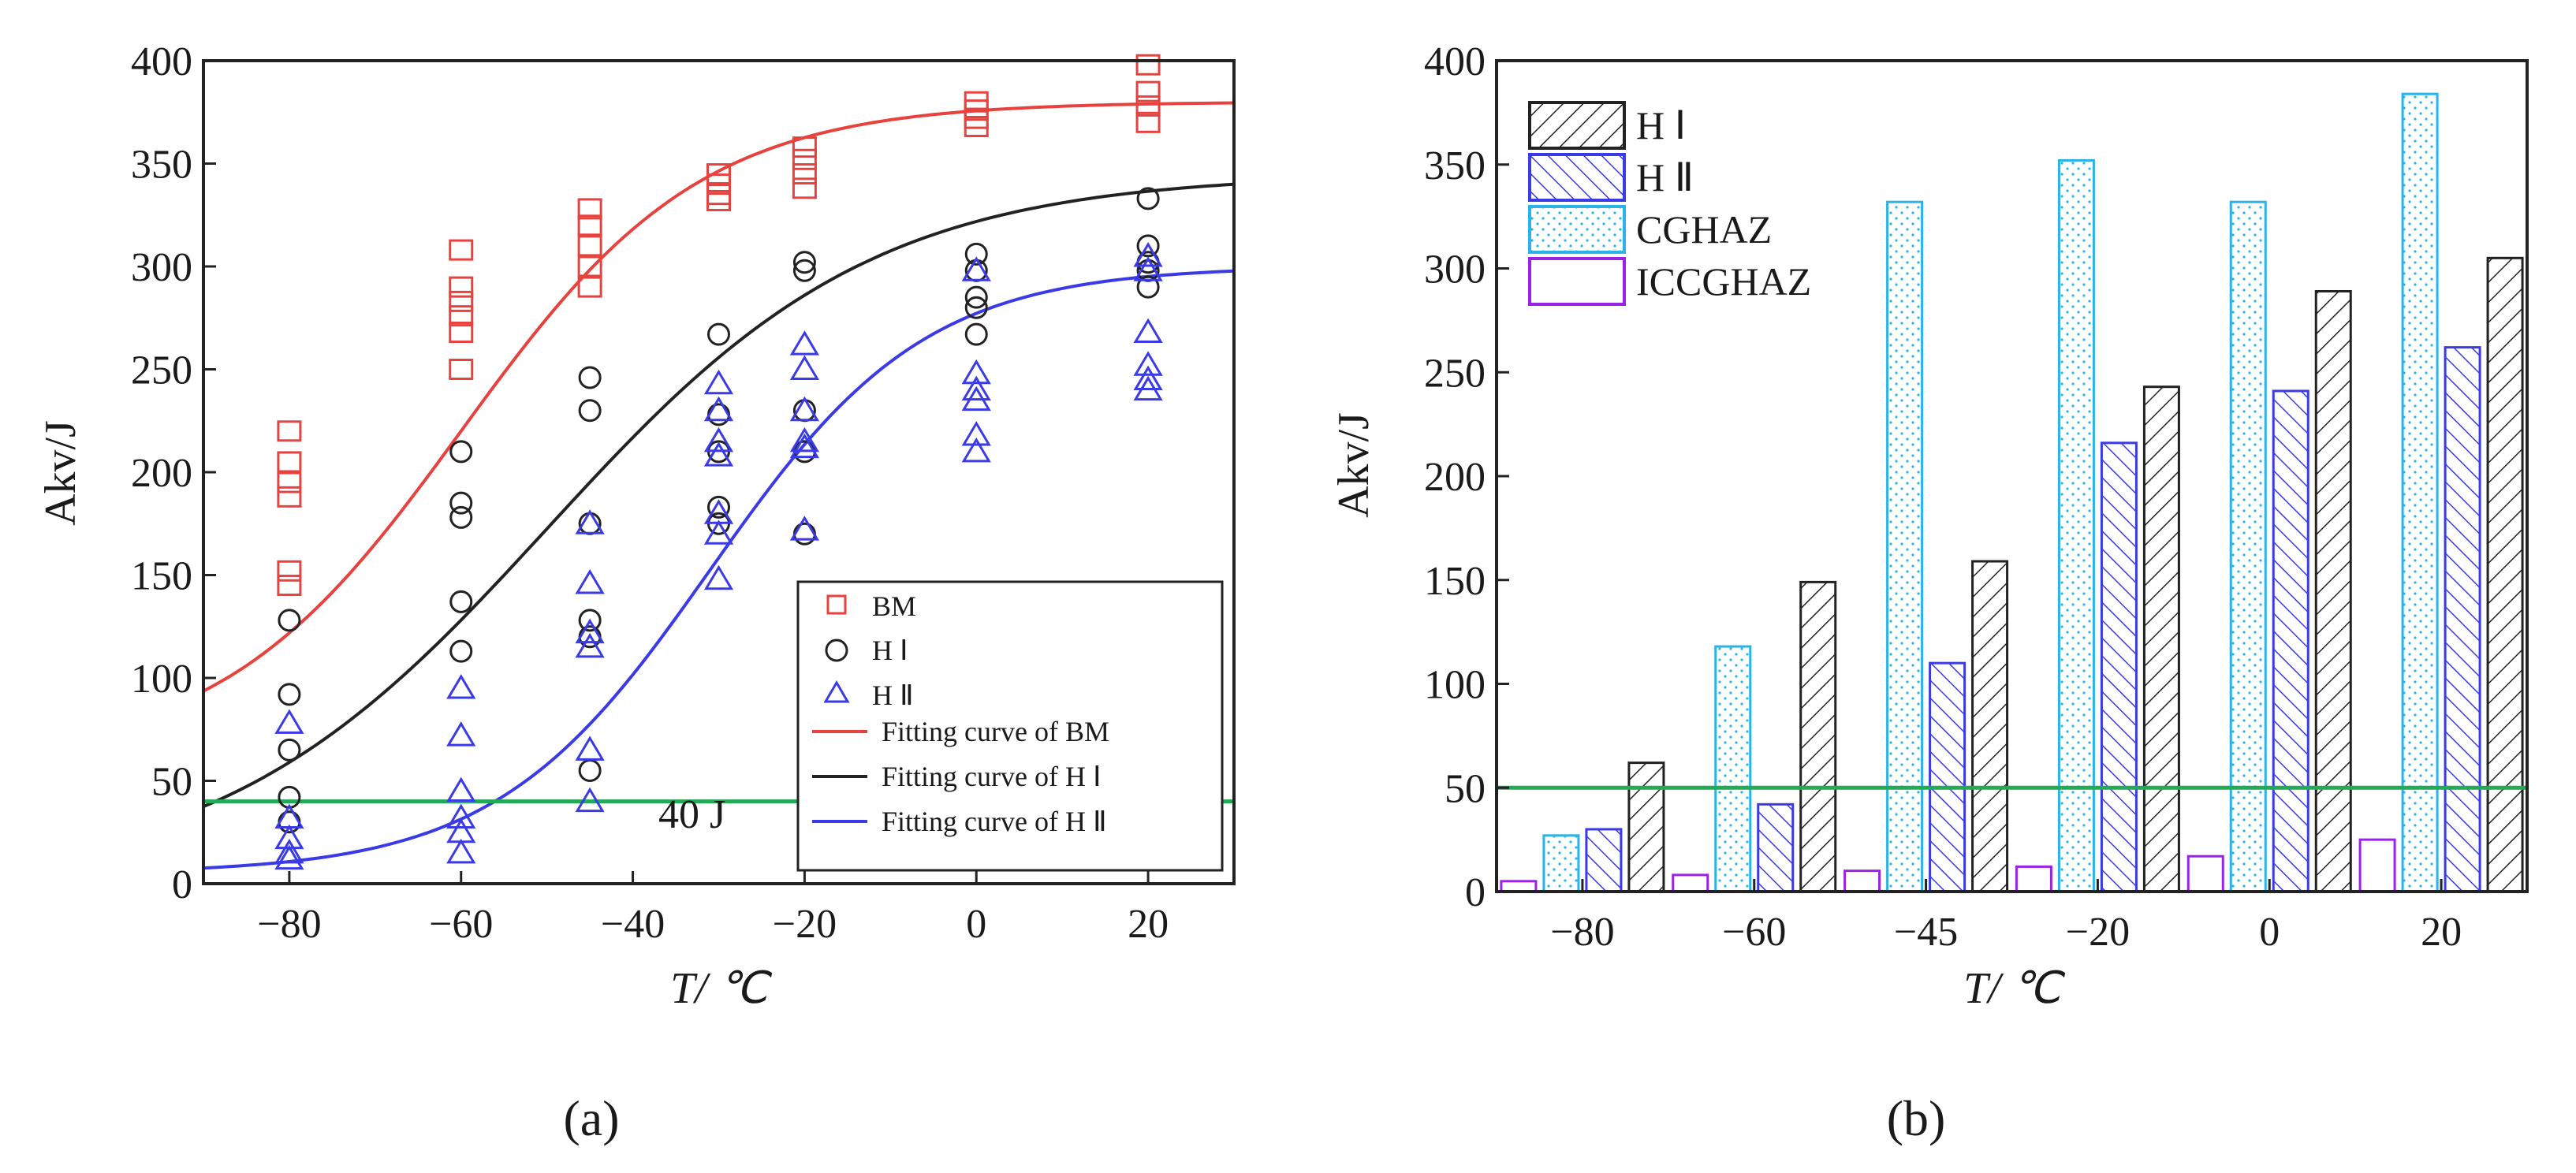 The width and height of the screenshot is (2576, 1173). What do you see at coordinates (1455, 166) in the screenshot?
I see `y-tick-label-b: 350` at bounding box center [1455, 166].